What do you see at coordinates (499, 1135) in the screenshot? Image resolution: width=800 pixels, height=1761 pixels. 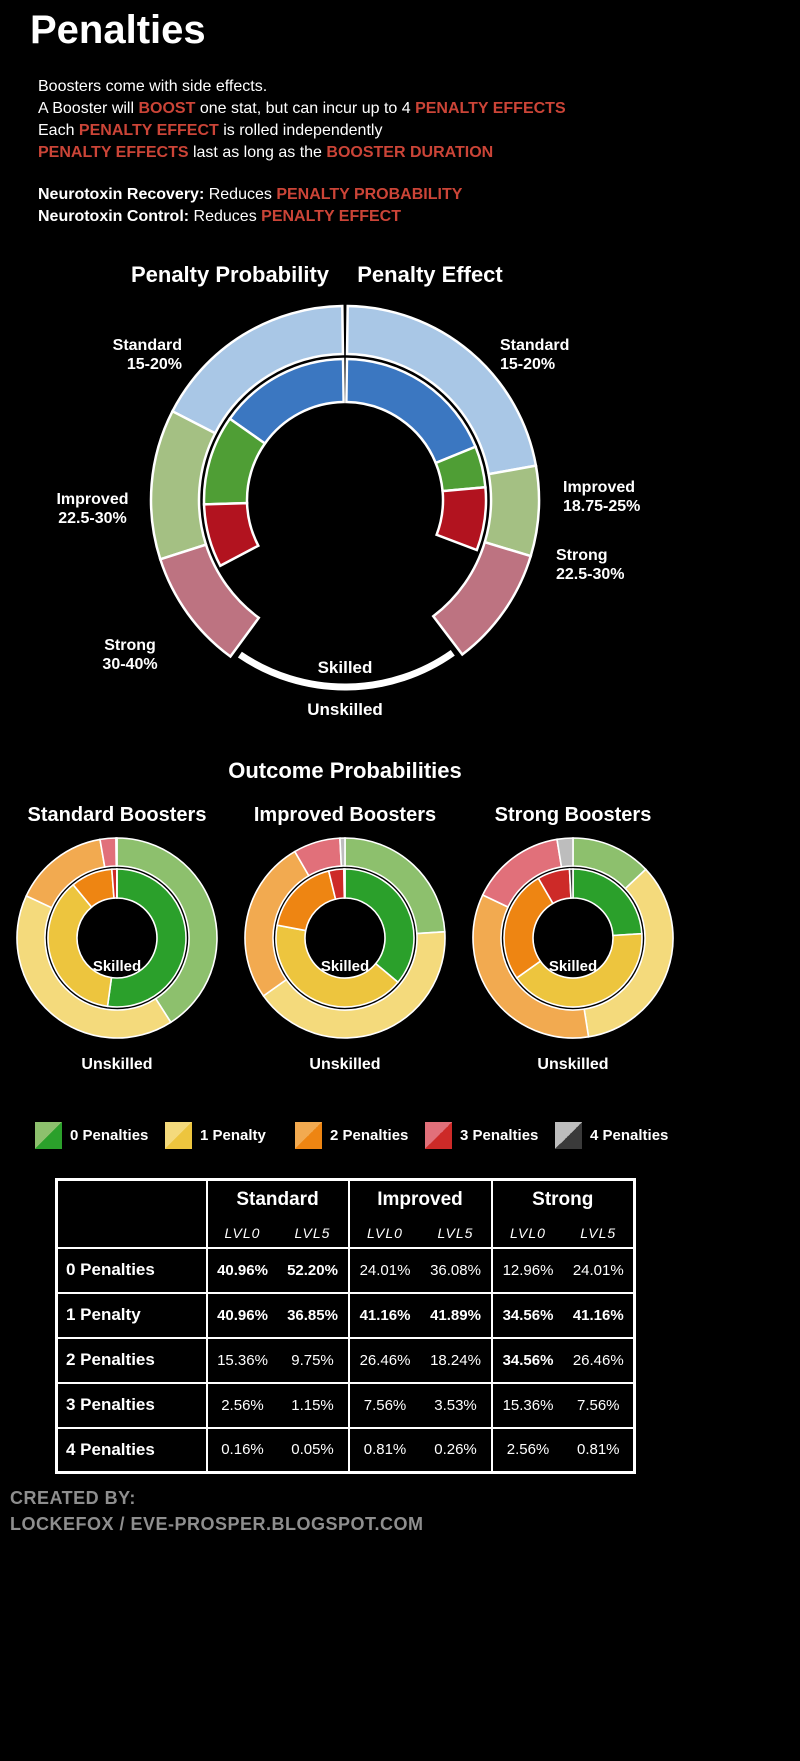 I see `legend-label: 3 Penalties` at bounding box center [499, 1135].